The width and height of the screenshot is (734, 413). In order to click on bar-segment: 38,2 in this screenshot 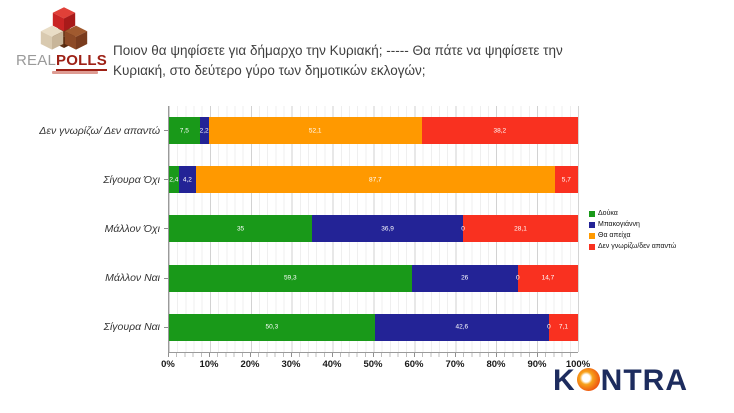, I will do `click(499, 131)`.